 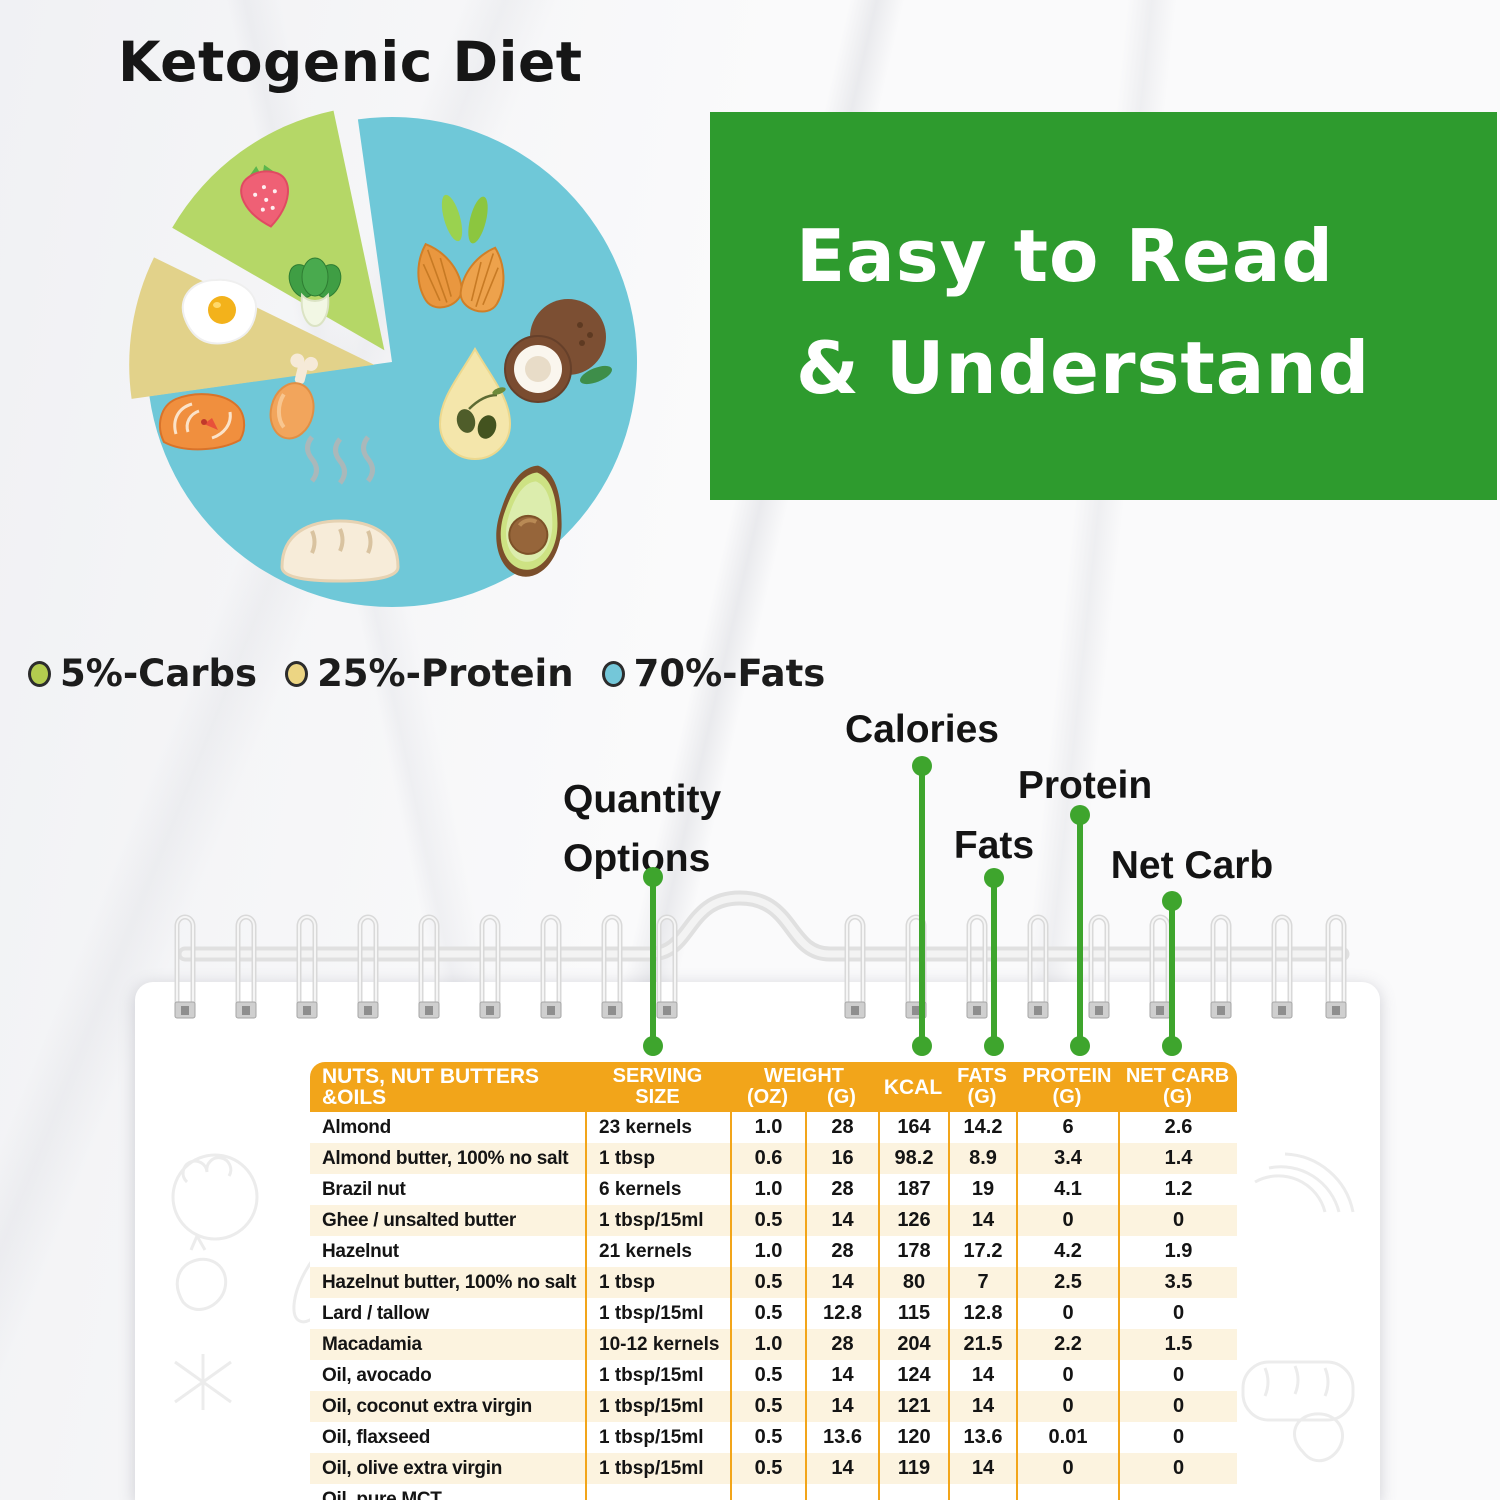 What do you see at coordinates (713, 673) in the screenshot?
I see `legend-item-fats: 70%-Fats` at bounding box center [713, 673].